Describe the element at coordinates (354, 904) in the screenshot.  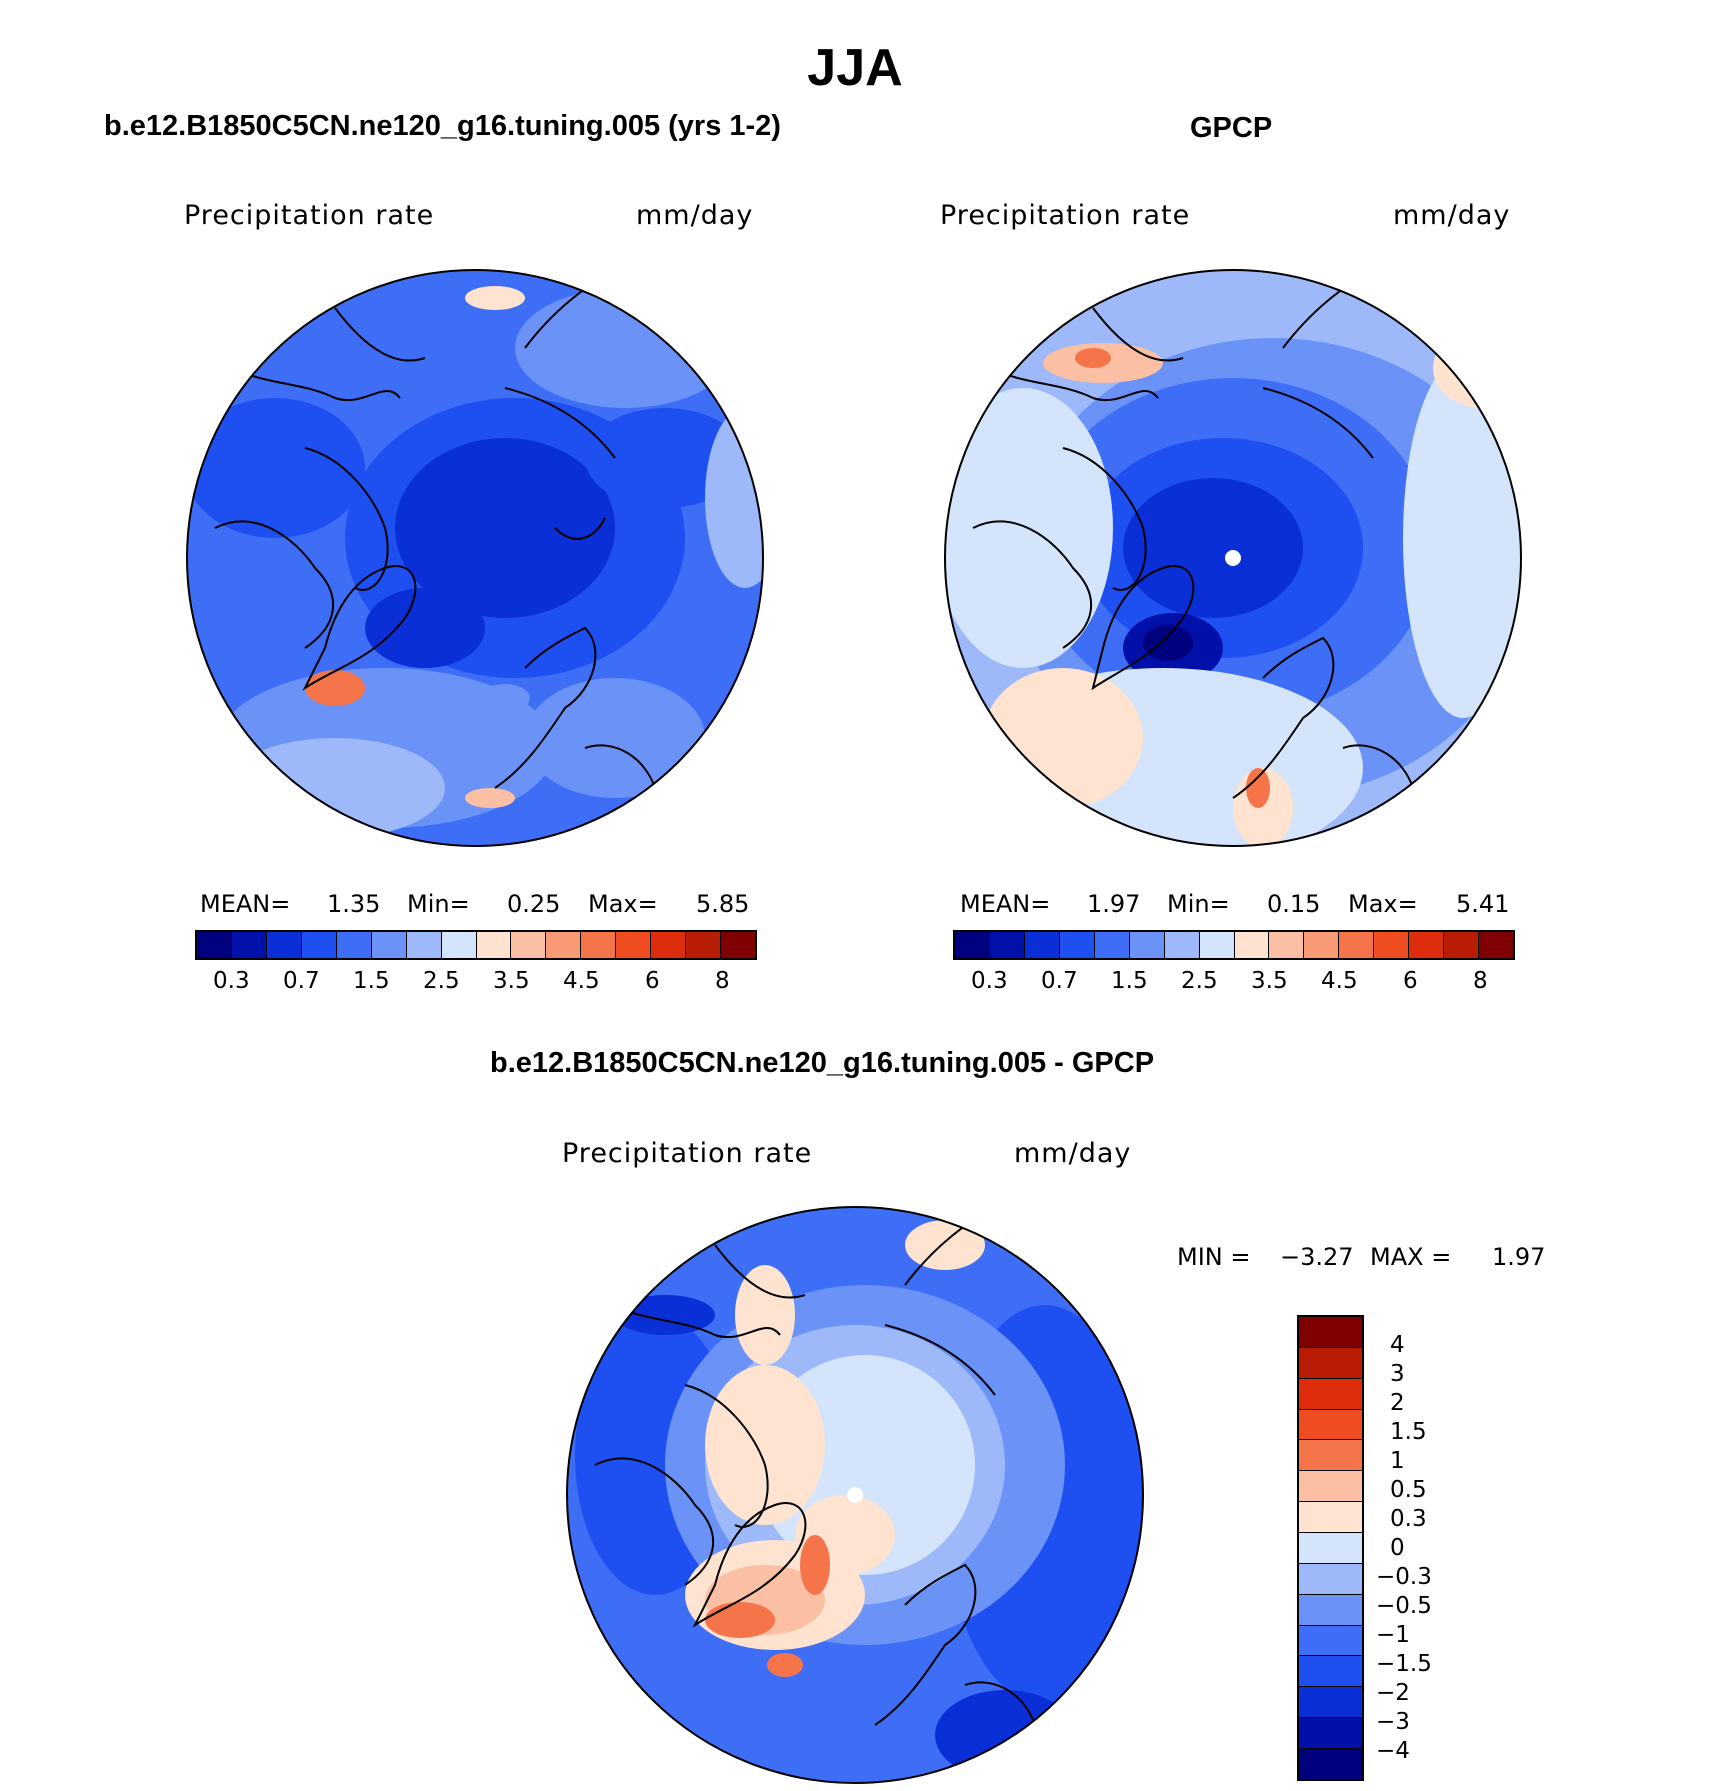
I see `panel-1-mean-value: 1.35` at that location.